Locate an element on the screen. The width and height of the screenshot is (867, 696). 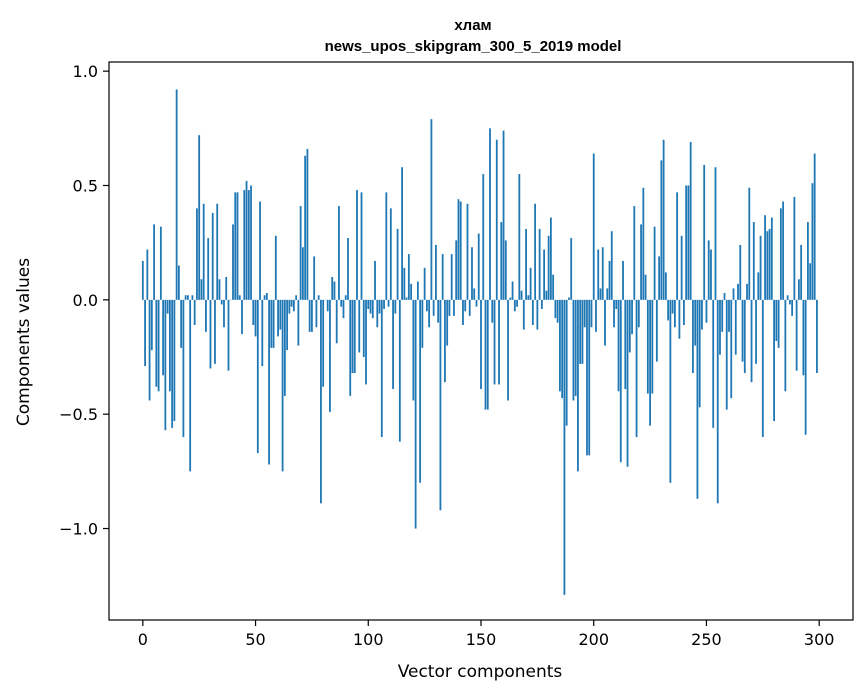
x-tick-label: 50 is located at coordinates (255, 639).